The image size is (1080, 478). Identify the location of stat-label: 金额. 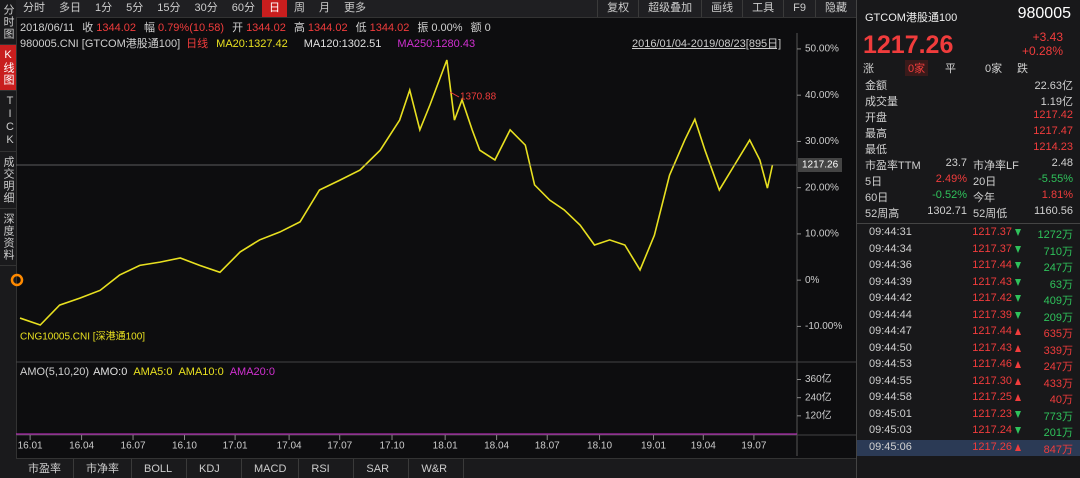
(876, 86).